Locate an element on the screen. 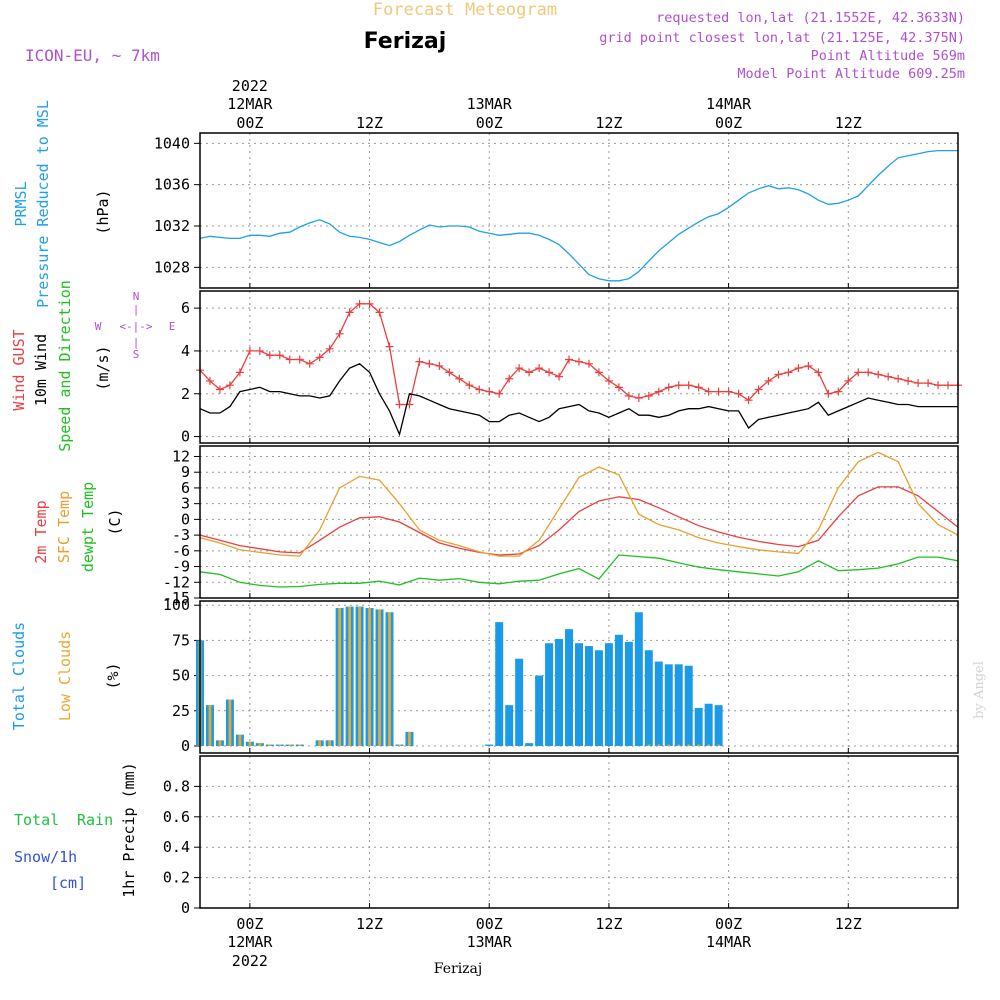 The height and width of the screenshot is (1000, 1000). cloud-label-unit: (%) is located at coordinates (113, 675).